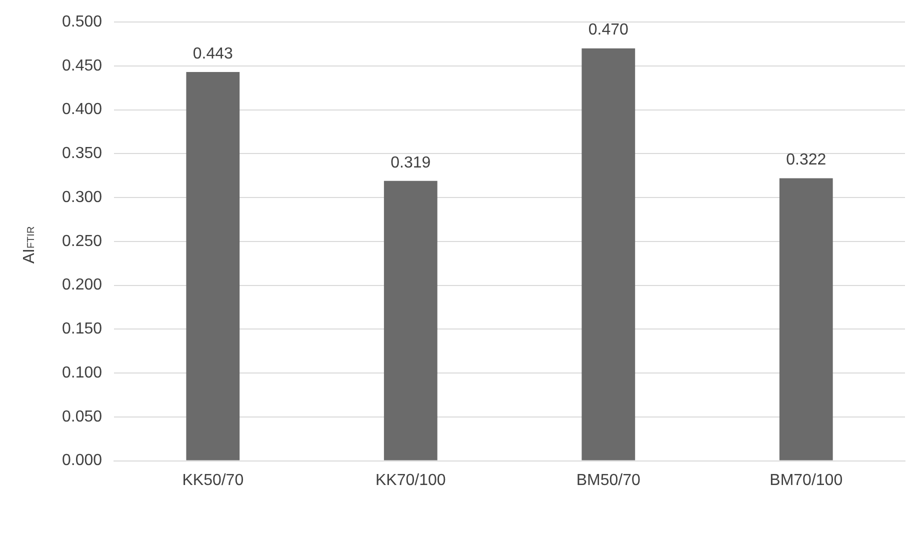  I want to click on x-tick-label: BM50/70, so click(608, 480).